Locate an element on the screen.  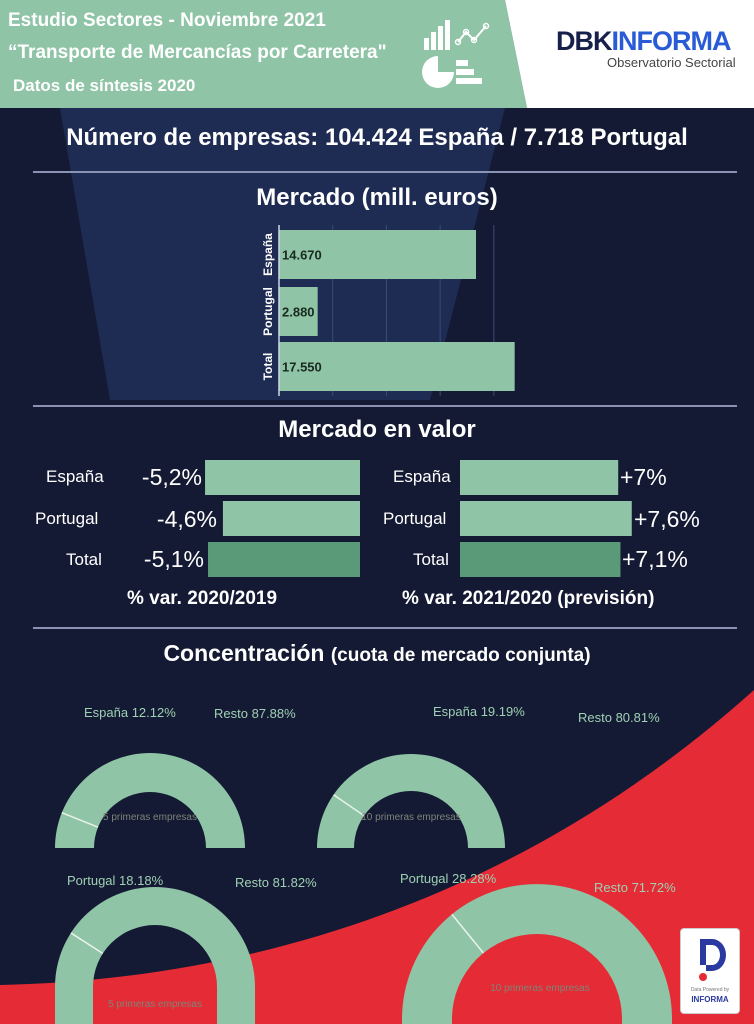
right-value-espana: +7% is located at coordinates (643, 477).